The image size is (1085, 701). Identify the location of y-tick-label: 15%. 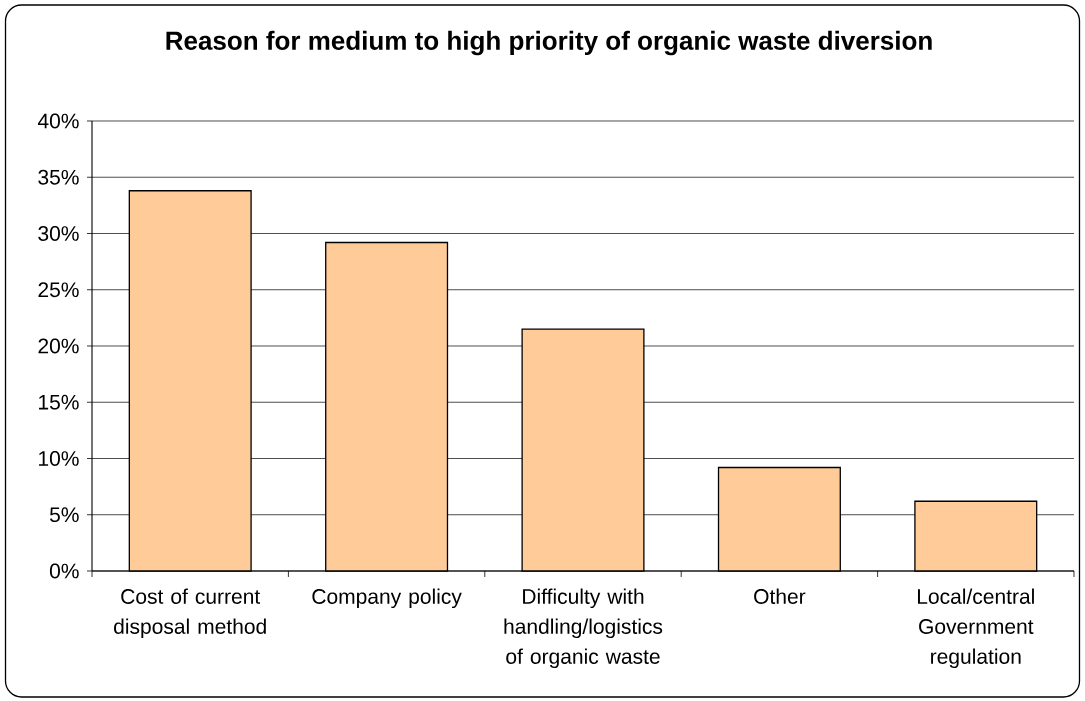
(59, 402).